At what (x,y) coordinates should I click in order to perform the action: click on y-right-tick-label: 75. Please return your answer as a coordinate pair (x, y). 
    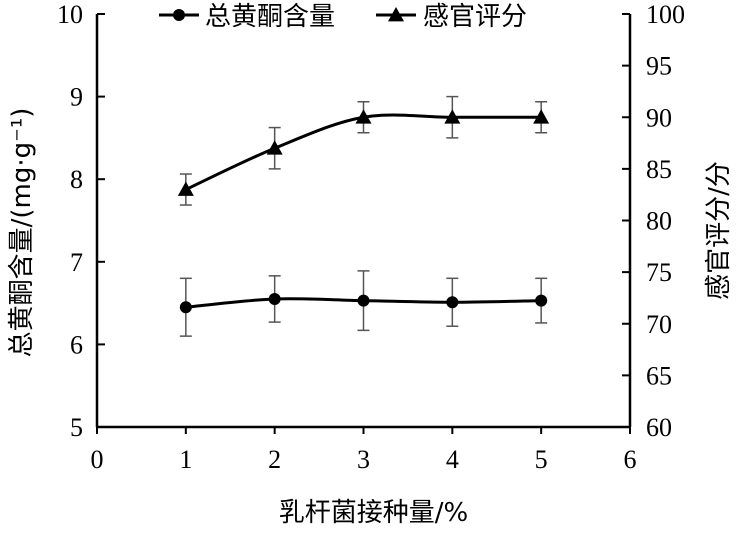
    Looking at the image, I should click on (659, 272).